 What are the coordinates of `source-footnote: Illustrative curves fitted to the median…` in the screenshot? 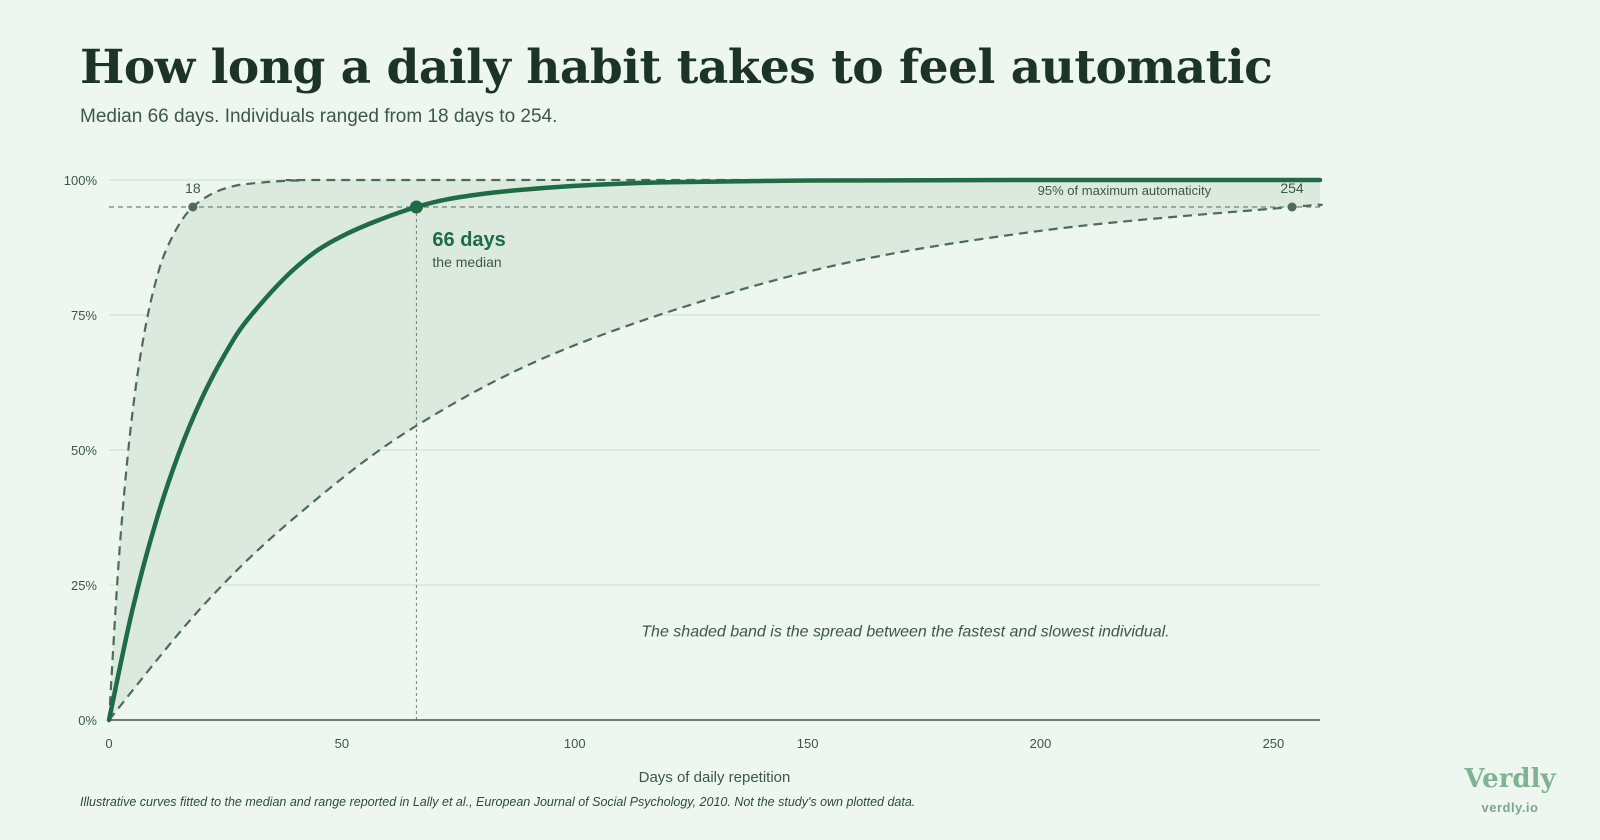 It's located at (498, 802).